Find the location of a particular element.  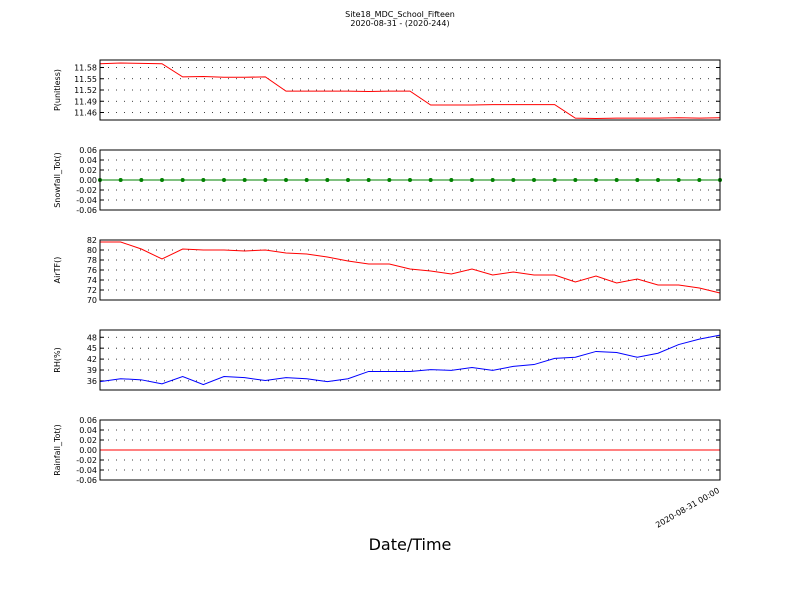

y-tick-label: 82 is located at coordinates (92, 240).